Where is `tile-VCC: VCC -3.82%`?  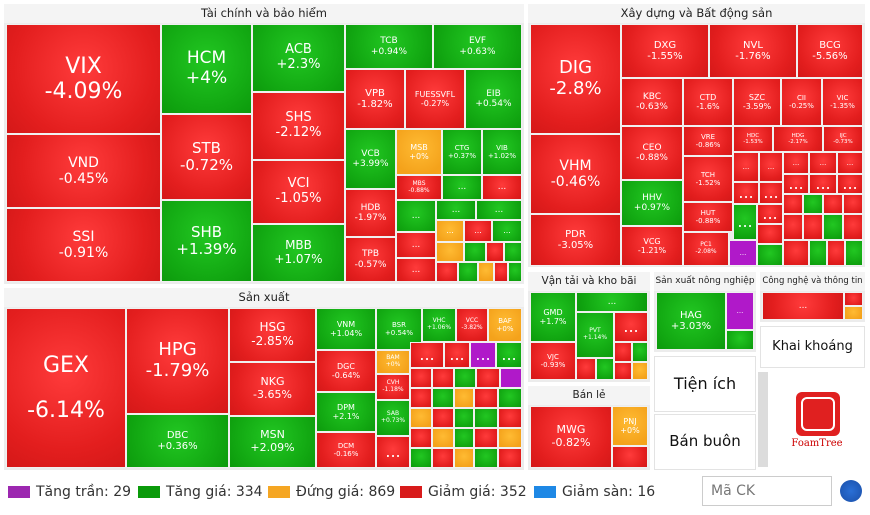 tile-VCC: VCC -3.82% is located at coordinates (472, 325).